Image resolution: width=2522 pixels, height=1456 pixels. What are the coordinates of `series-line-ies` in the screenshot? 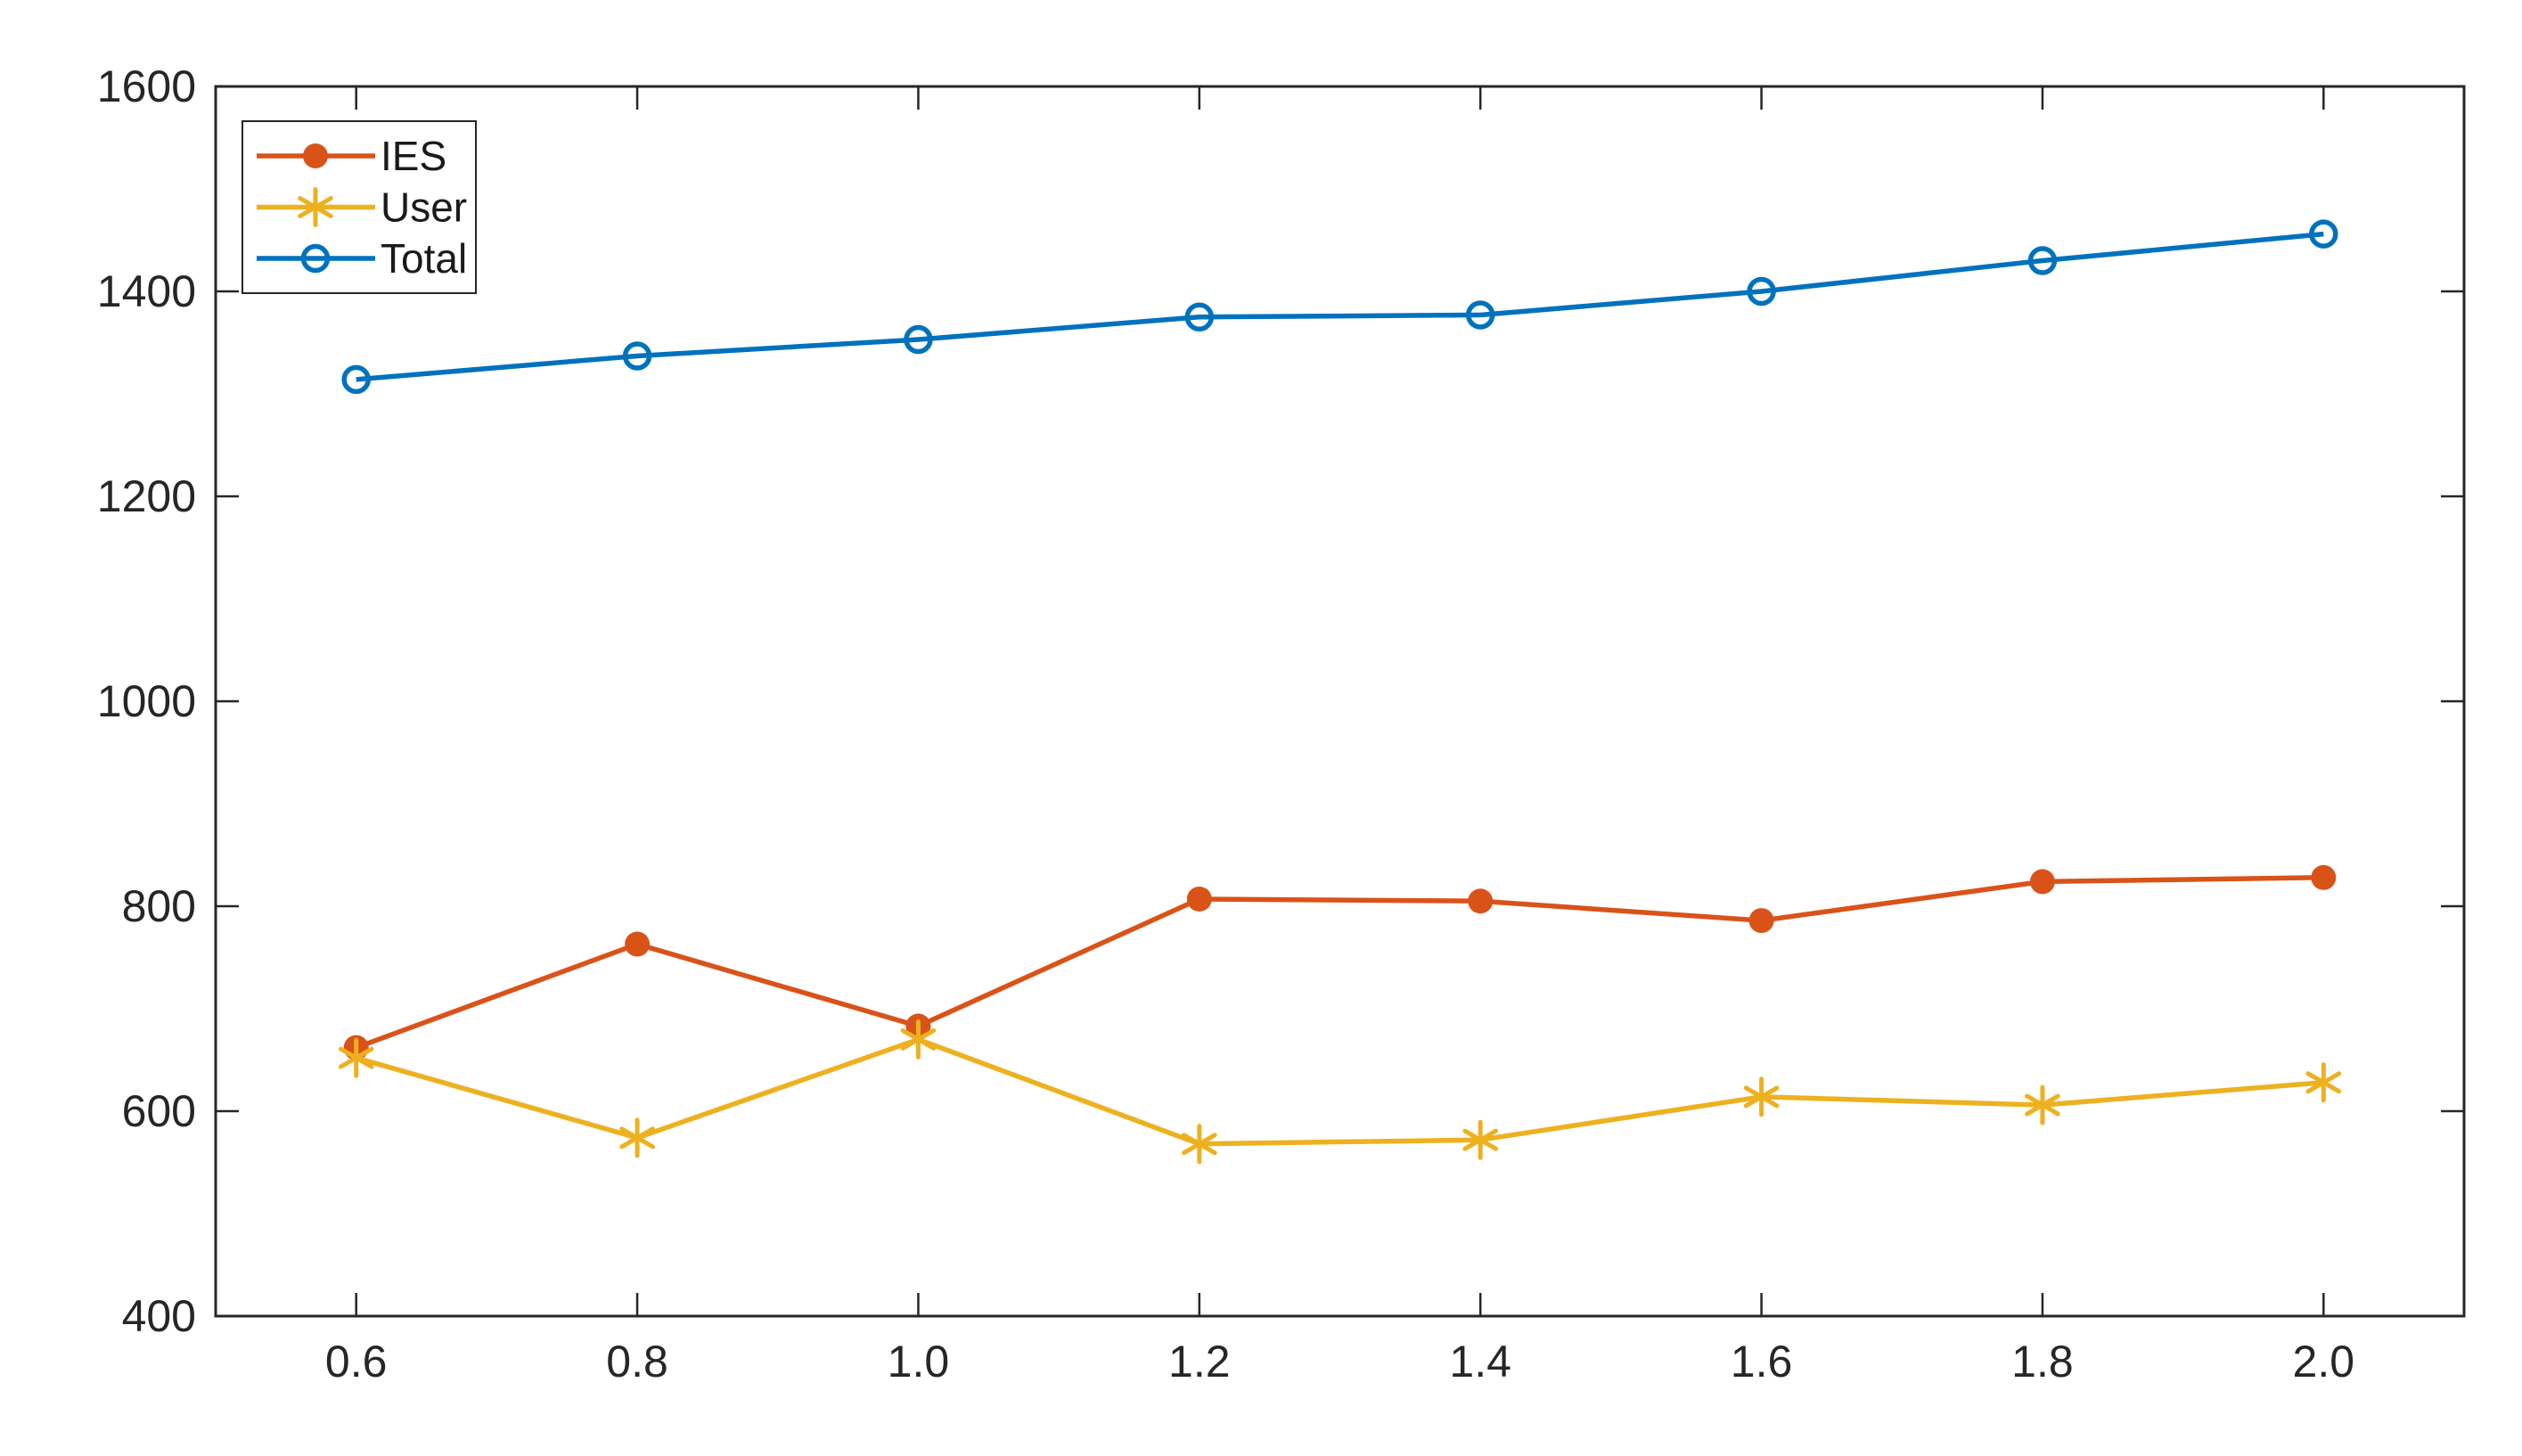 It's located at (1339, 963).